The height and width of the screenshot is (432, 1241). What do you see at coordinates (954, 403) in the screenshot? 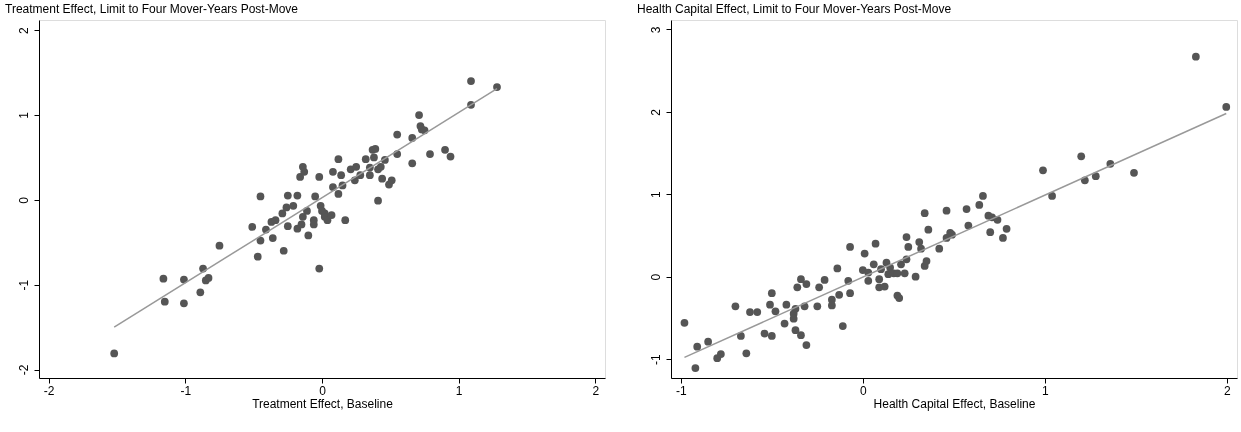
I see `x-axis-title: Health Capital Effect, Baseline` at bounding box center [954, 403].